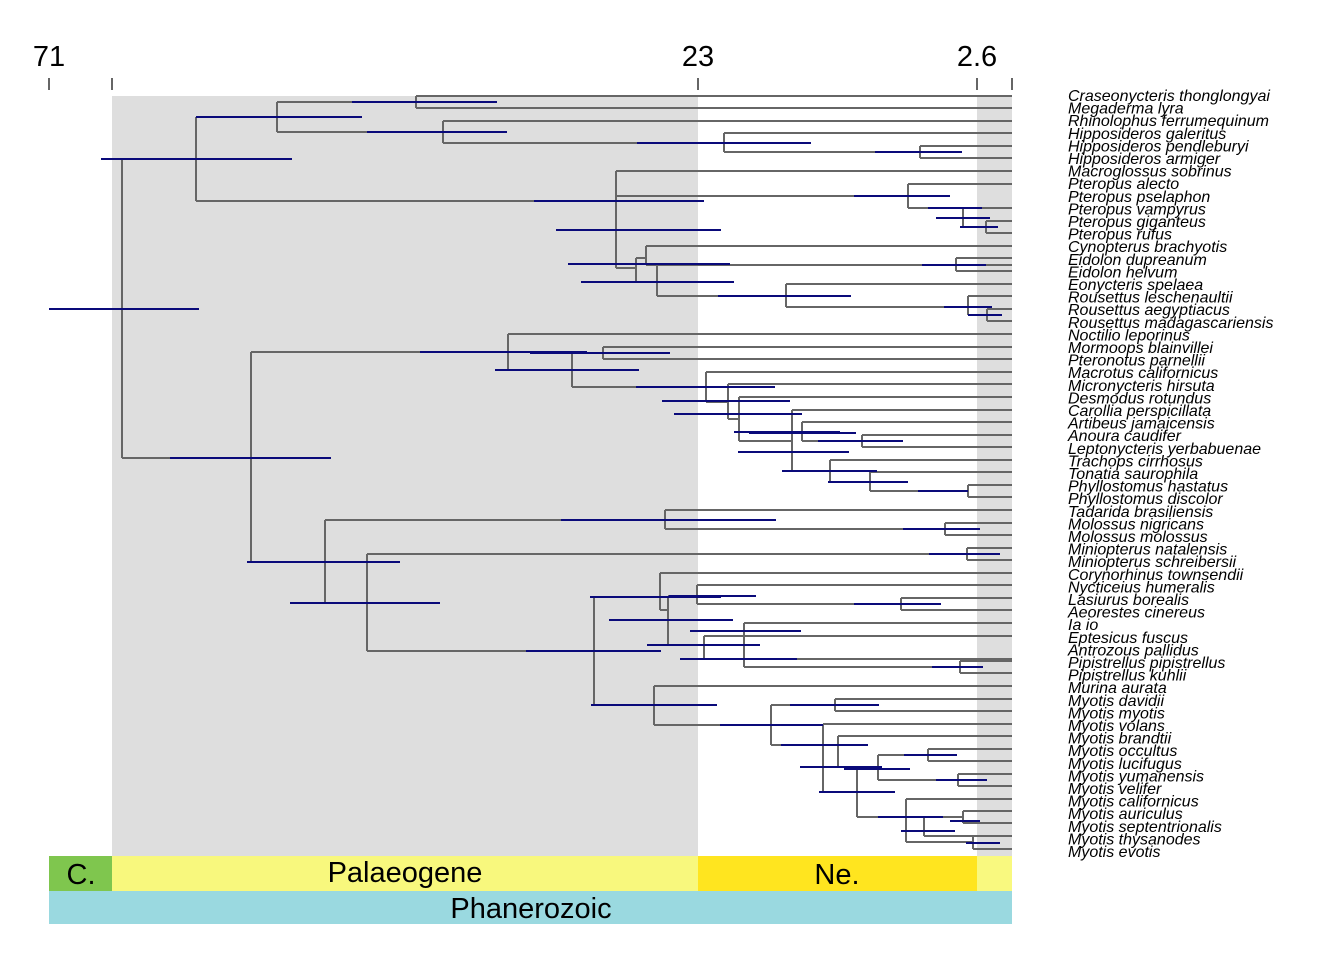  I want to click on tip-label: Myotis brandtii, so click(1120, 739).